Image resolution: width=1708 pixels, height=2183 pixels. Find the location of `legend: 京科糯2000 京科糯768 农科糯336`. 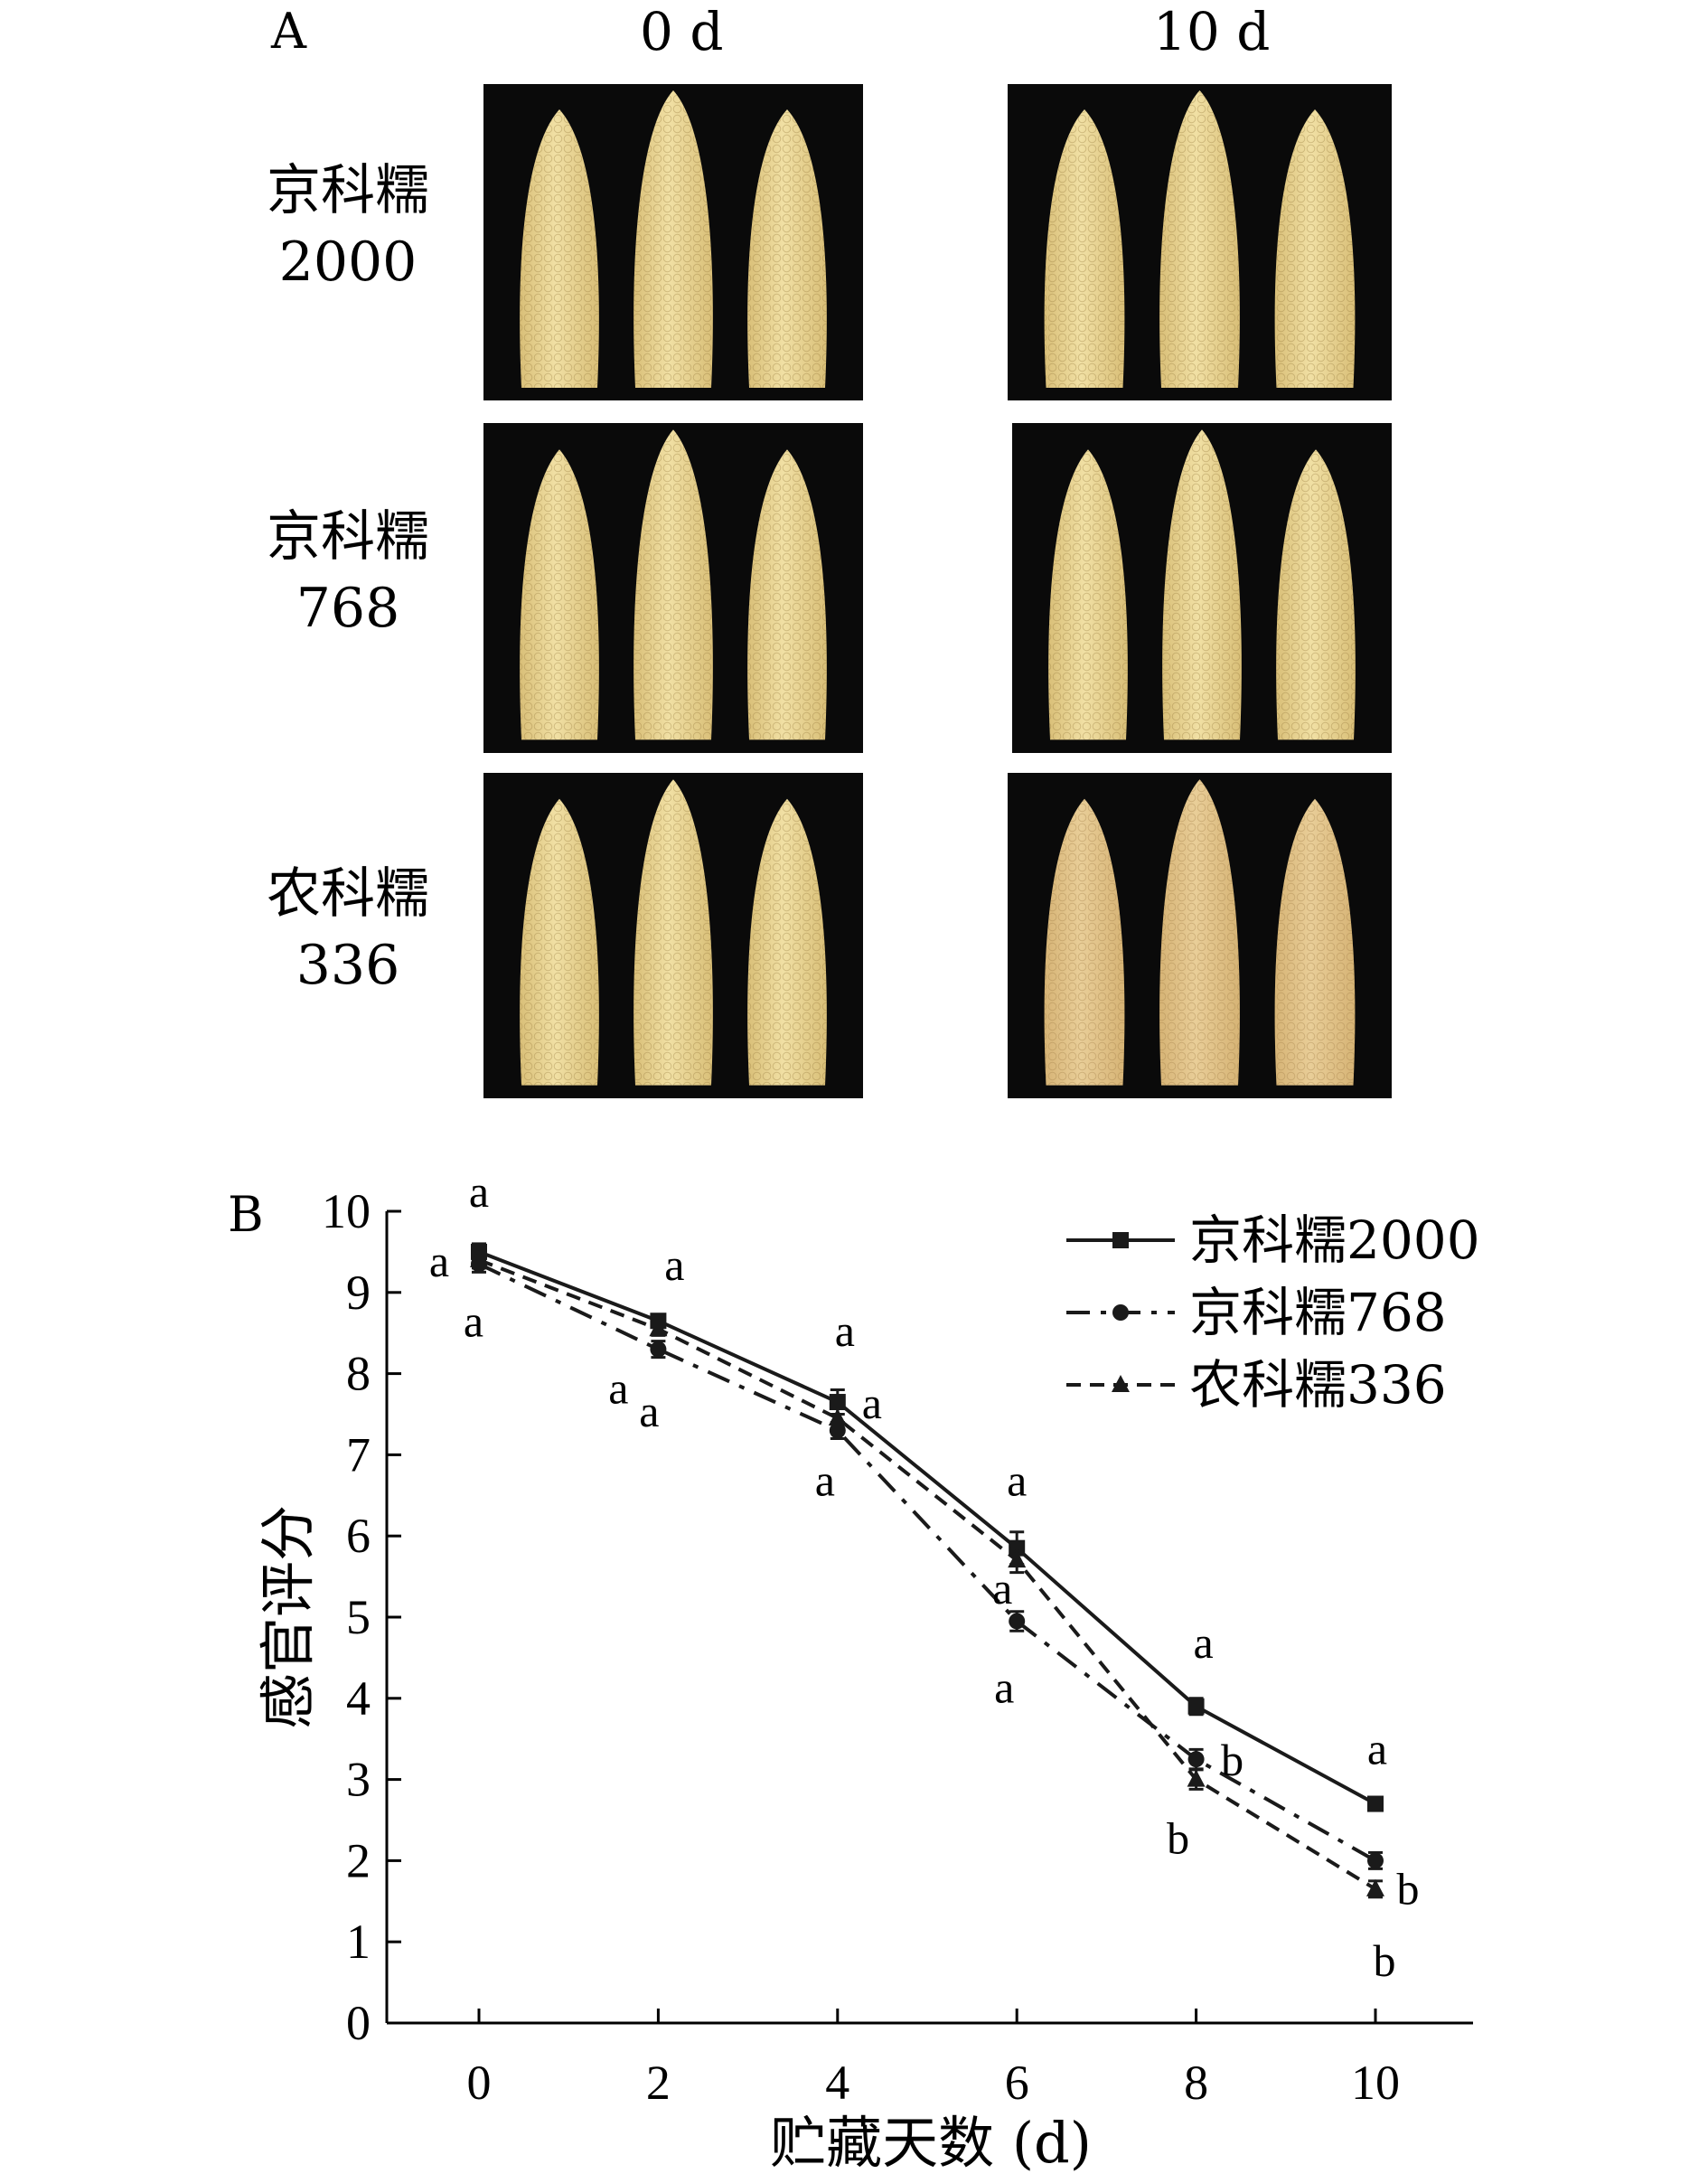

legend: 京科糯2000 京科糯768 农科糯336 is located at coordinates (1273, 1312).